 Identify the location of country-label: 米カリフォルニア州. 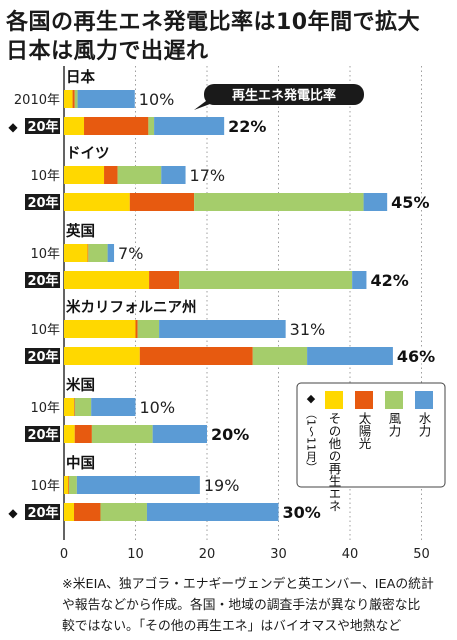
(131, 307).